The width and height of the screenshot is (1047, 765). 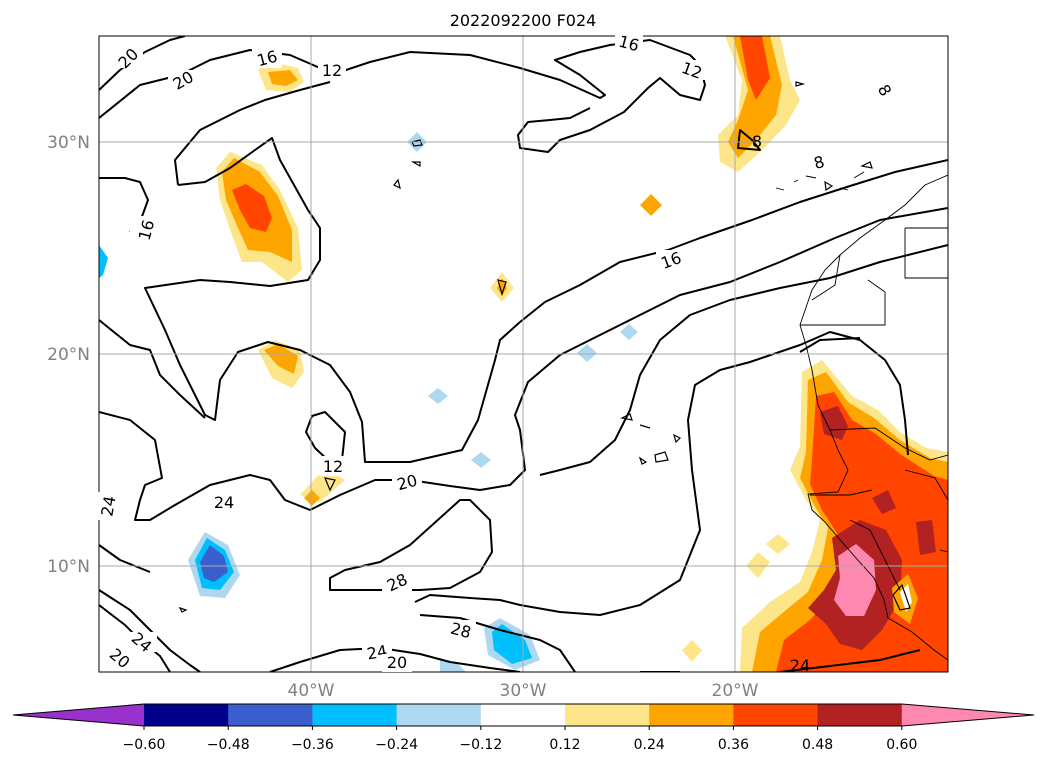 What do you see at coordinates (523, 691) in the screenshot?
I see `lon-label-30w: 30°W` at bounding box center [523, 691].